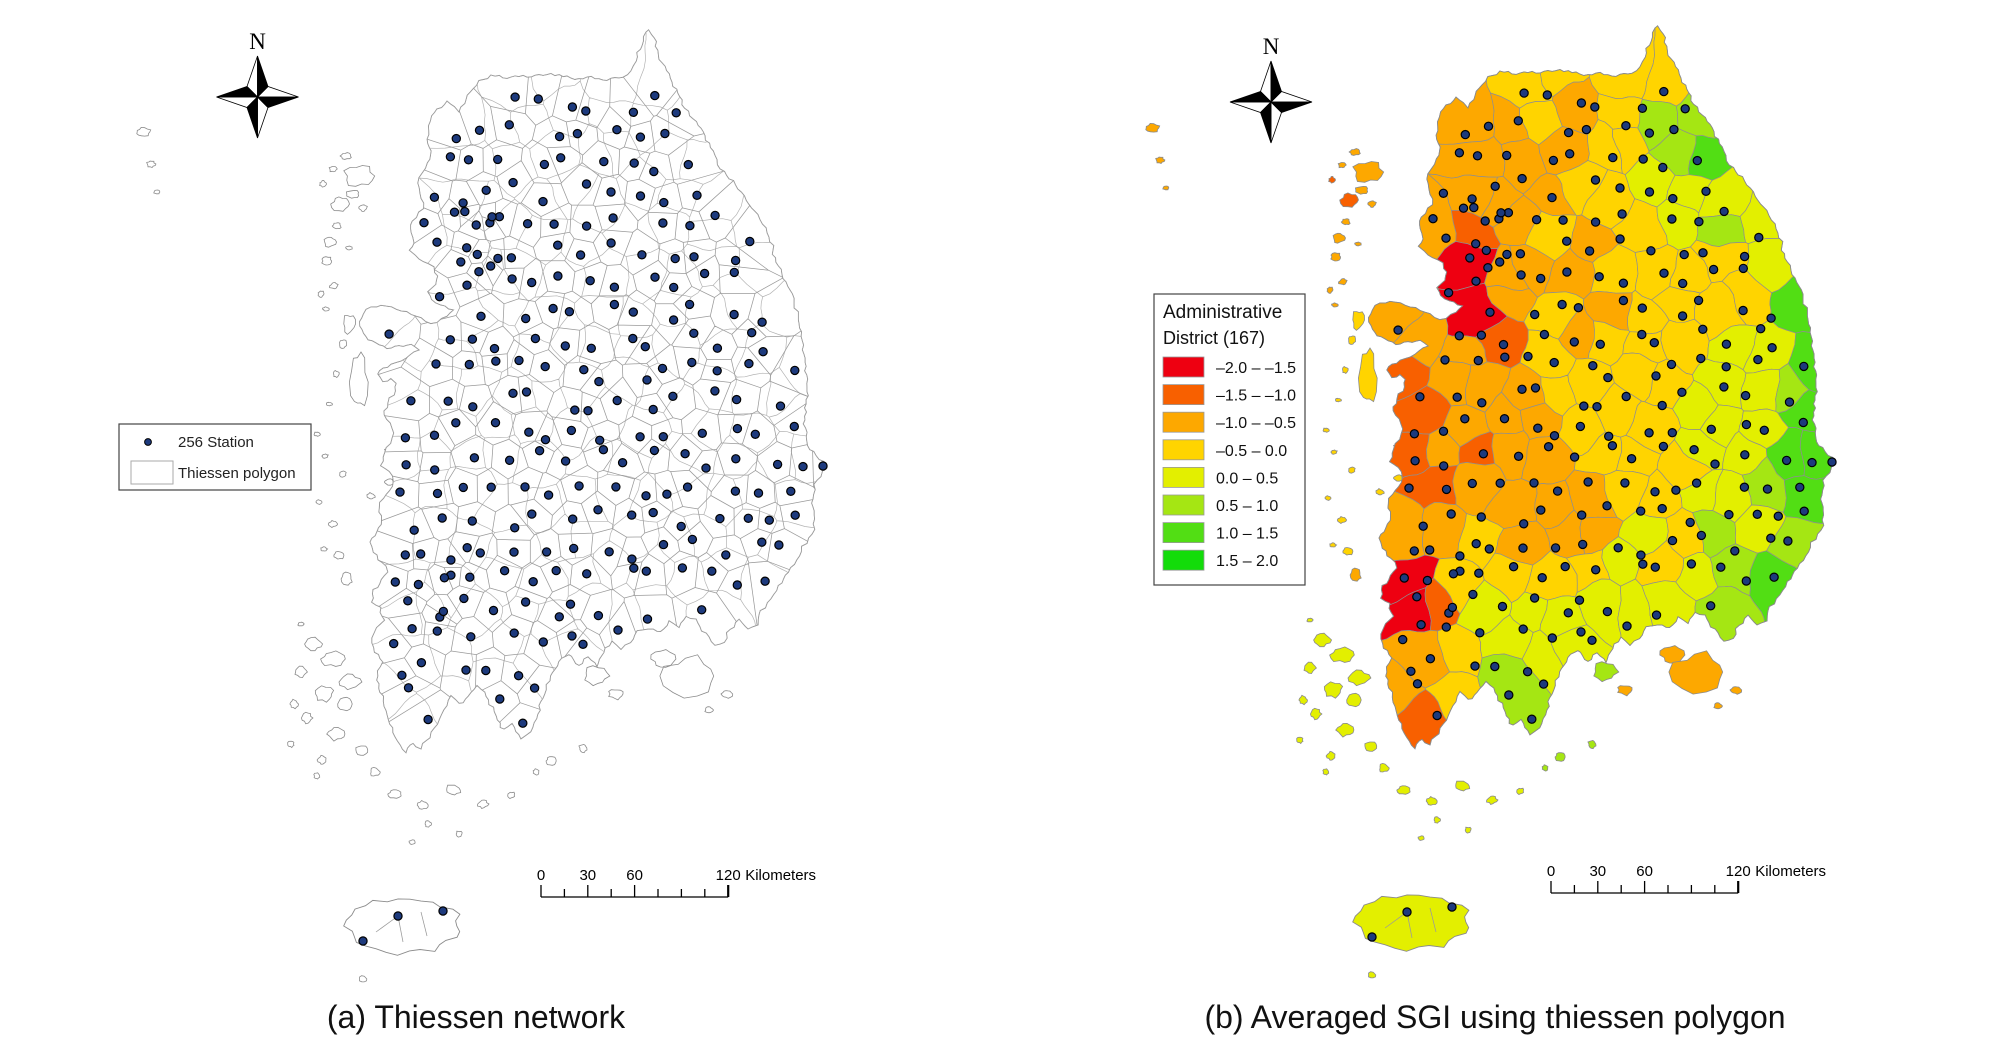  What do you see at coordinates (237, 473) in the screenshot?
I see `svg-text: Thiessen polygon` at bounding box center [237, 473].